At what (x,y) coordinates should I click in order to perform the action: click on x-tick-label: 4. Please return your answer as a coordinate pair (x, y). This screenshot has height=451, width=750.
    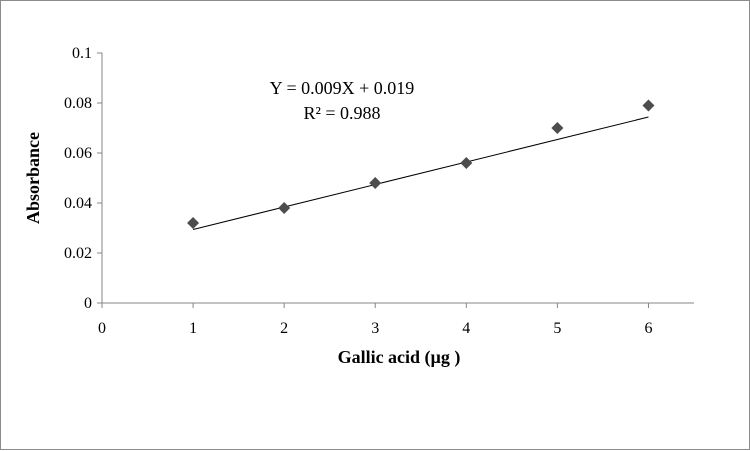
    Looking at the image, I should click on (466, 328).